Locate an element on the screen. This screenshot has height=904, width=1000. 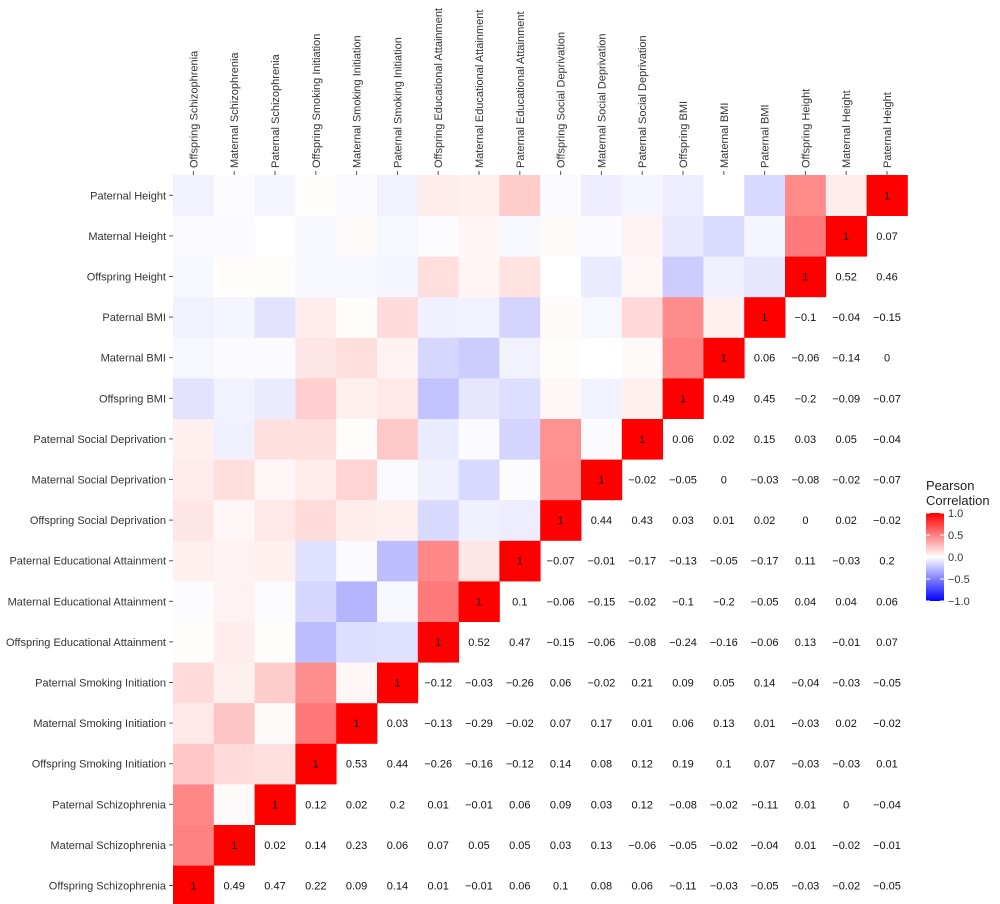
cell-value-label: 0.45 is located at coordinates (764, 399).